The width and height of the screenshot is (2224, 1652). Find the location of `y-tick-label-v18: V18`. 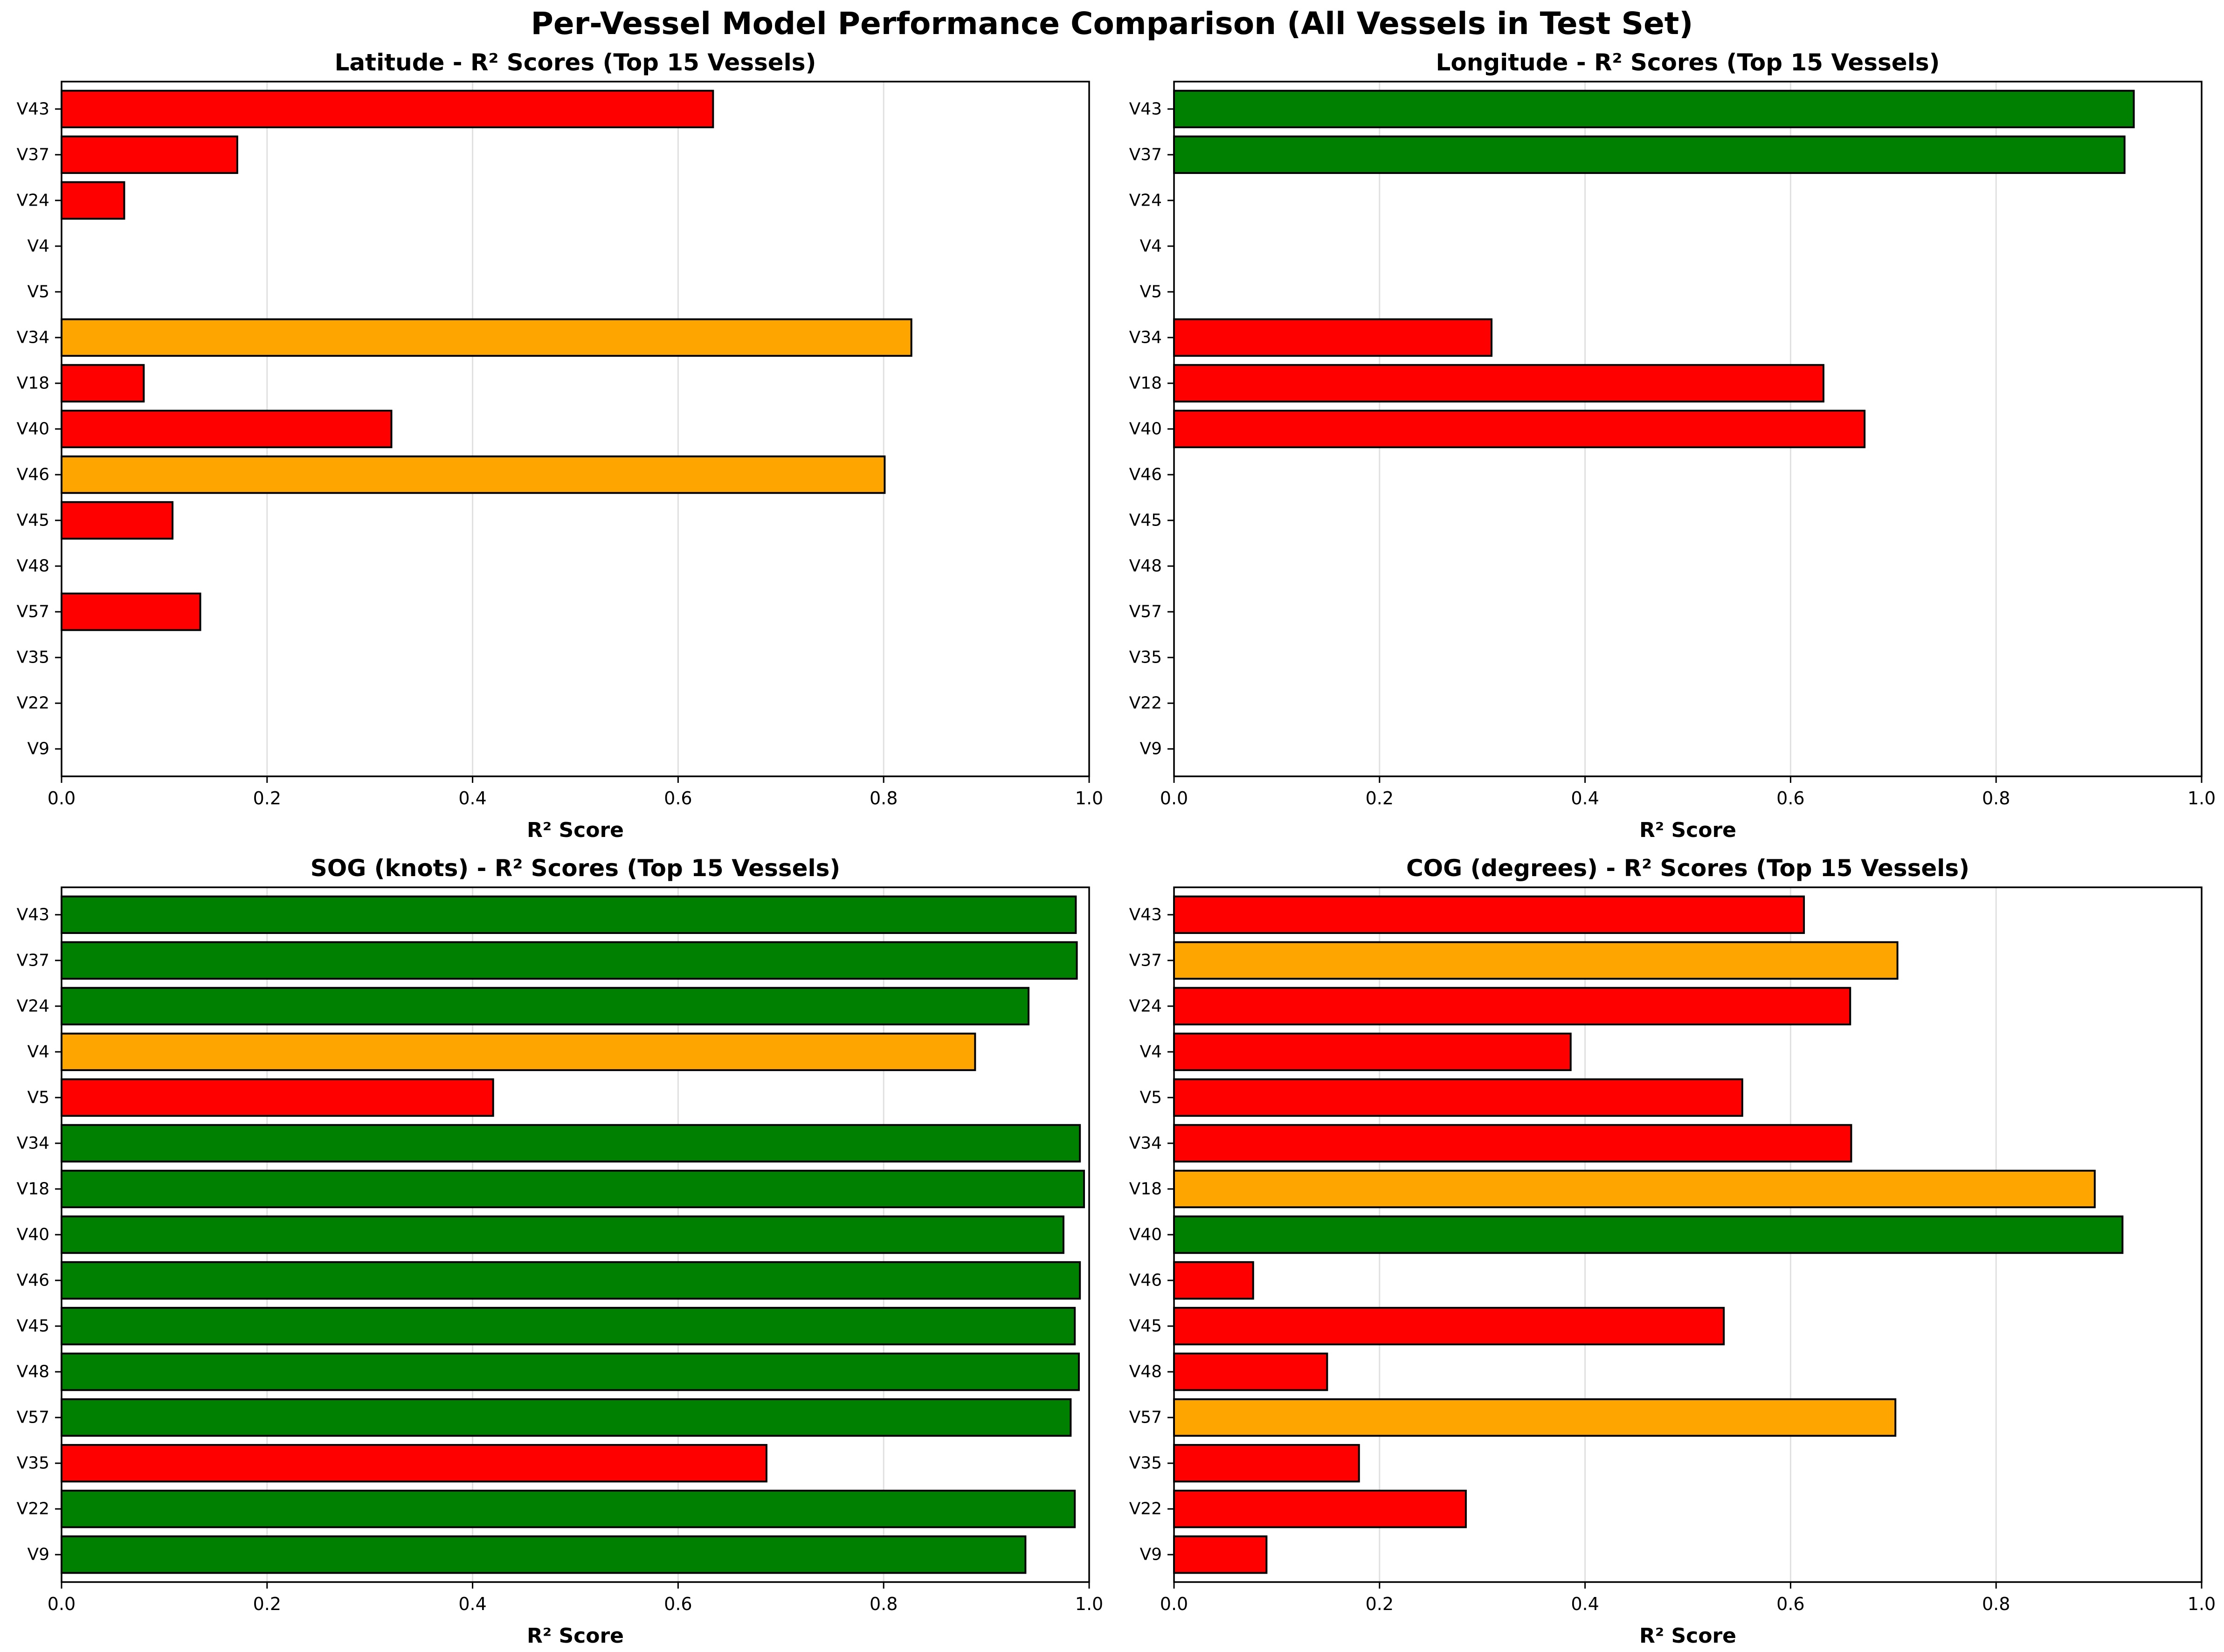

y-tick-label-v18: V18 is located at coordinates (33, 383).